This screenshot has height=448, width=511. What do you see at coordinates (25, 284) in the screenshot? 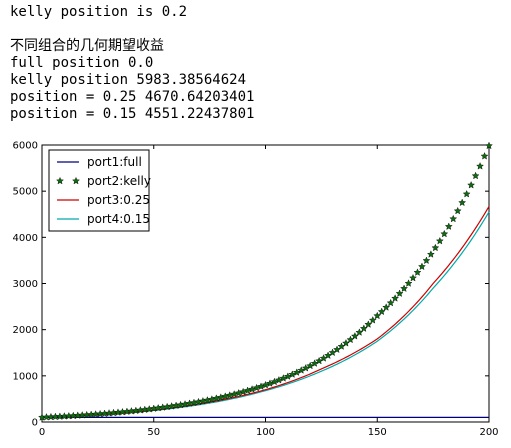
I see `y-tick-label: 3000` at bounding box center [25, 284].